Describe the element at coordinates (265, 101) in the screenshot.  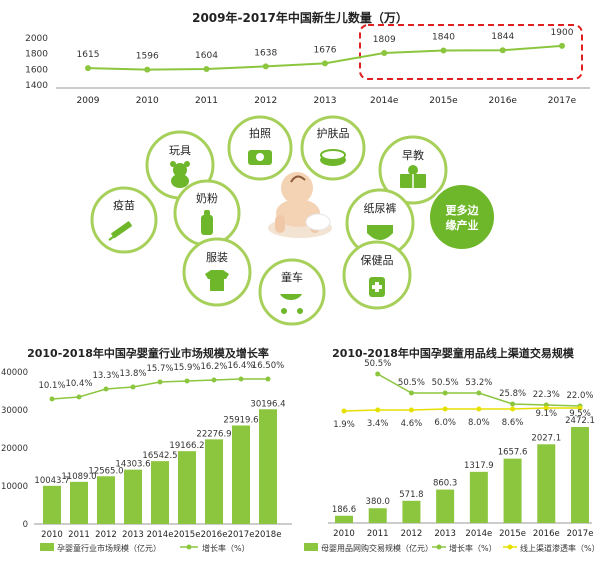
I see `newborn-x-label: 2012` at that location.